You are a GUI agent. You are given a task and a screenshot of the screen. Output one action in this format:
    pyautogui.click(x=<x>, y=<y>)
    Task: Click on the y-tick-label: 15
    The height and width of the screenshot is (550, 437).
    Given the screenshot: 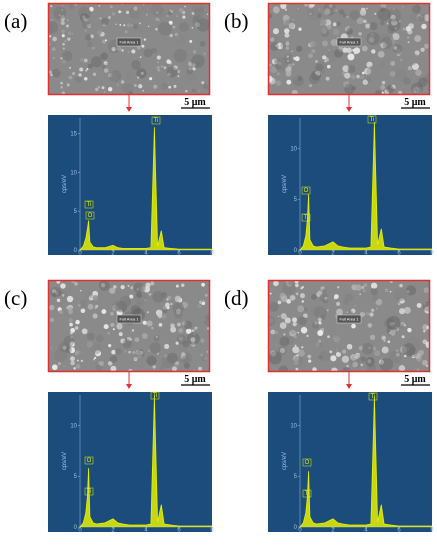 What is the action you would take?
    pyautogui.click(x=73, y=135)
    